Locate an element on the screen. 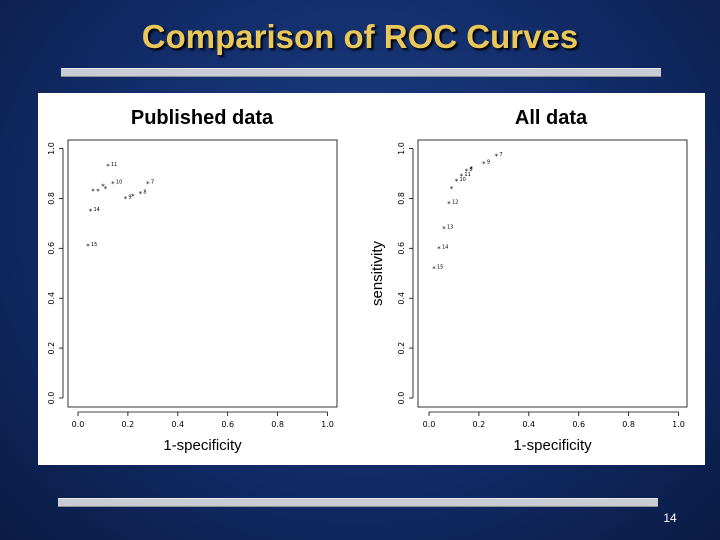 This screenshot has width=720, height=540. slide-title: Comparison of ROC Curves is located at coordinates (360, 36).